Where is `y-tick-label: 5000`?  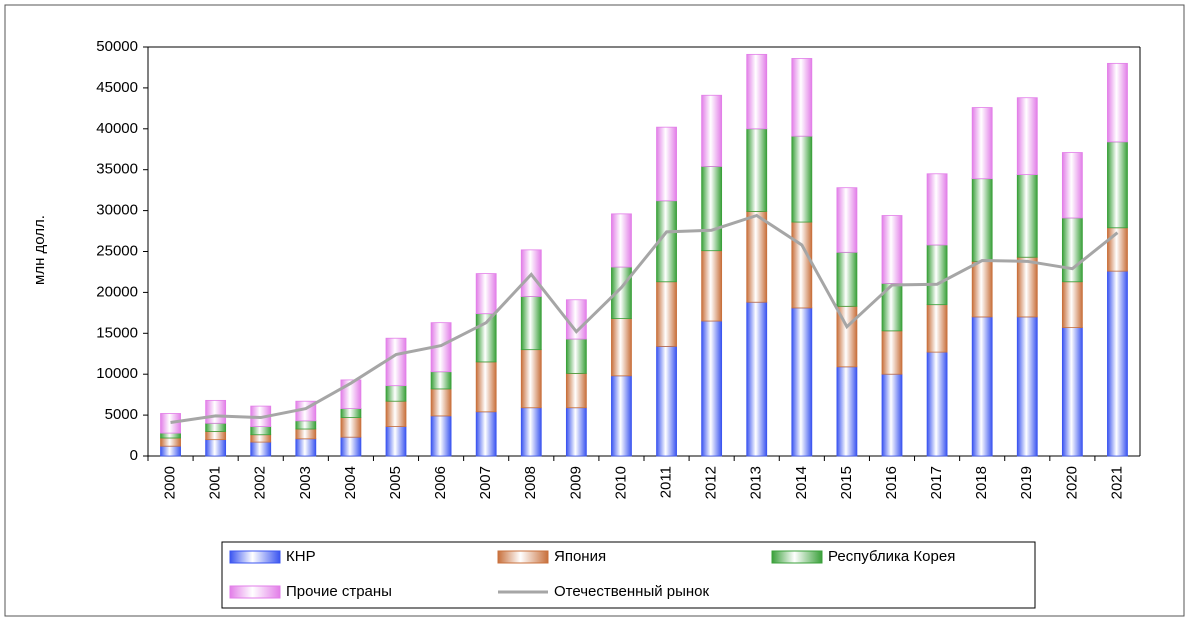 y-tick-label: 5000 is located at coordinates (121, 414).